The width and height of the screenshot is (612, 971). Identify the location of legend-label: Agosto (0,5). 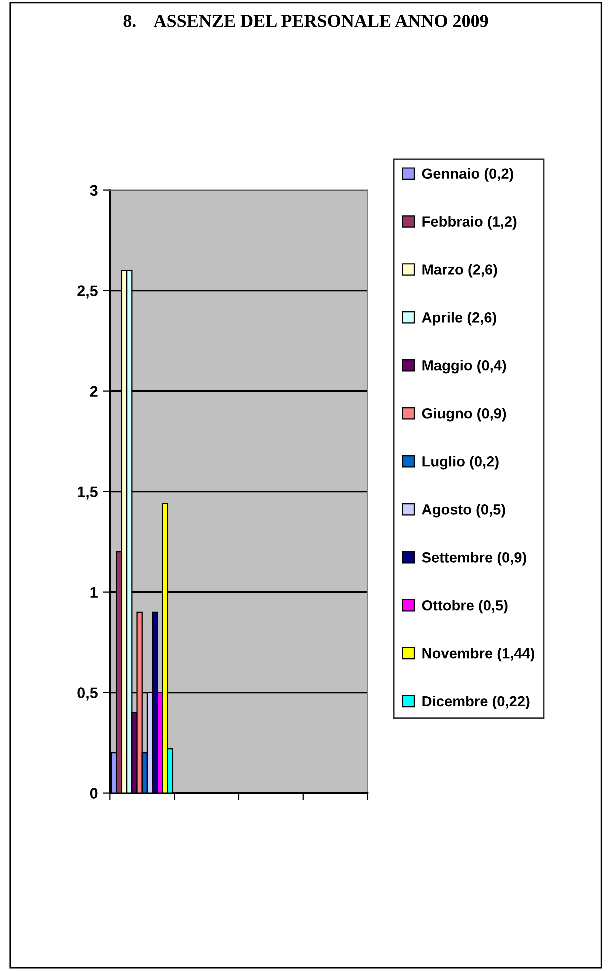
(464, 511).